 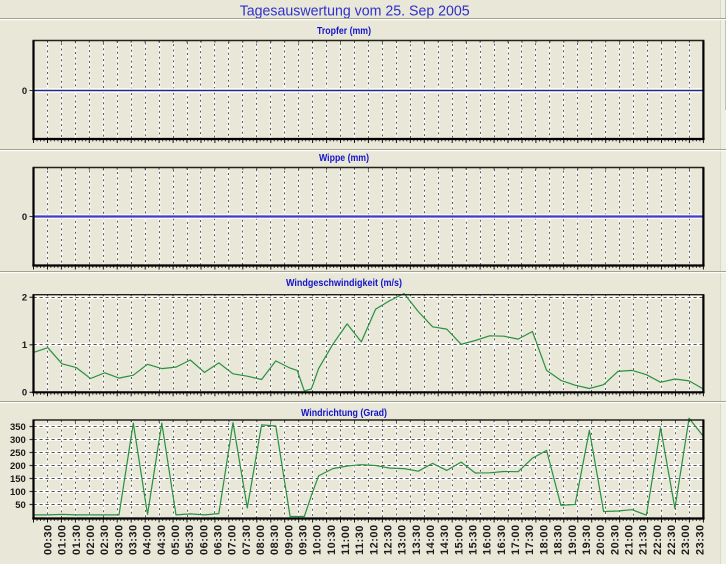 What do you see at coordinates (587, 539) in the screenshot?
I see `svg-text: 19:30` at bounding box center [587, 539].